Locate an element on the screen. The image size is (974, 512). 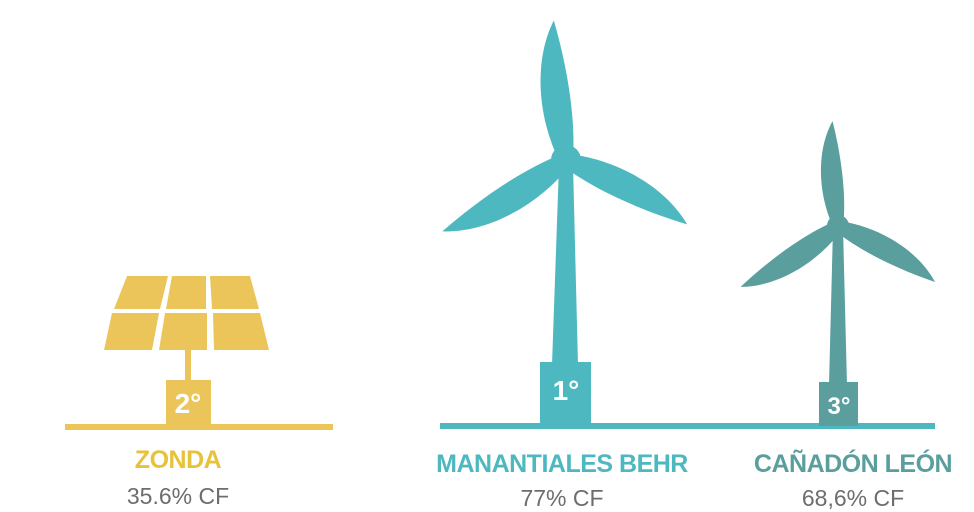
capacity-factor: 77% CF is located at coordinates (561, 498).